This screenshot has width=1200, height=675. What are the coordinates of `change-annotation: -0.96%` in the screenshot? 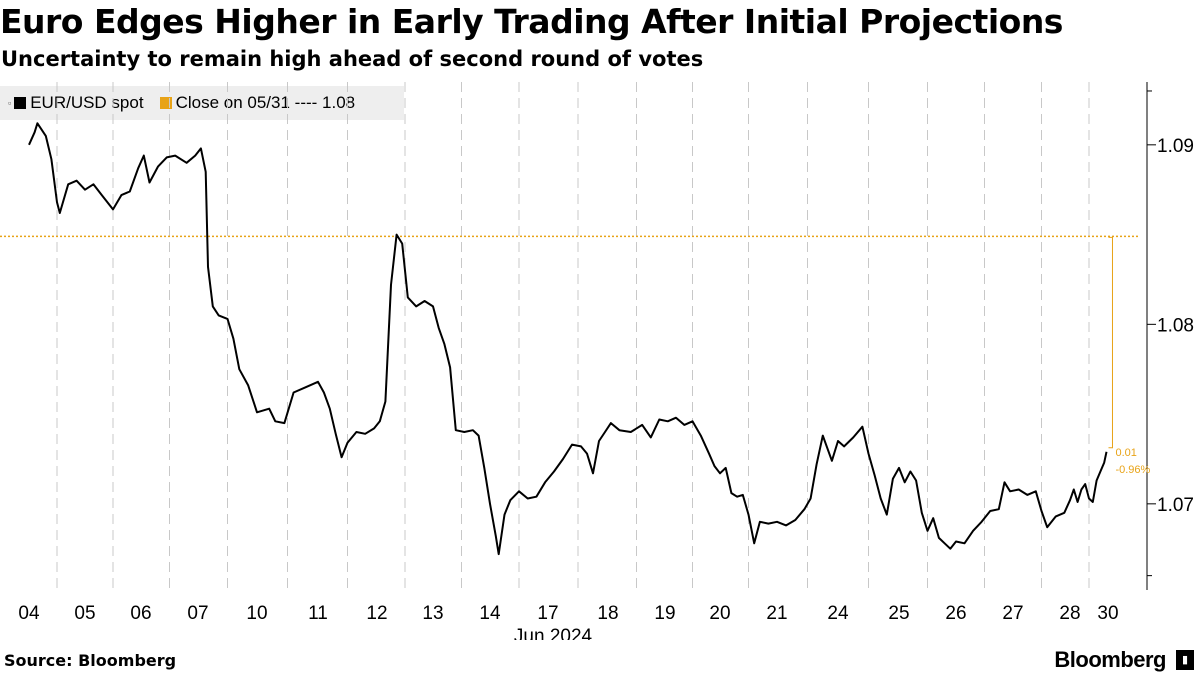 It's located at (1132, 470).